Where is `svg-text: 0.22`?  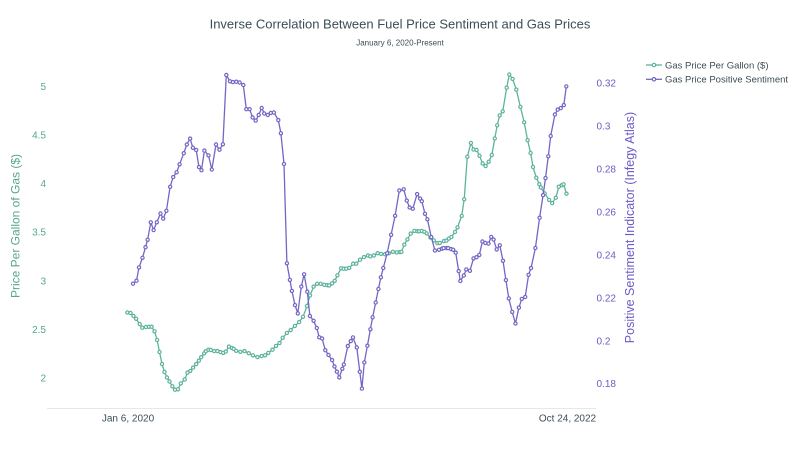
svg-text: 0.22 is located at coordinates (607, 298).